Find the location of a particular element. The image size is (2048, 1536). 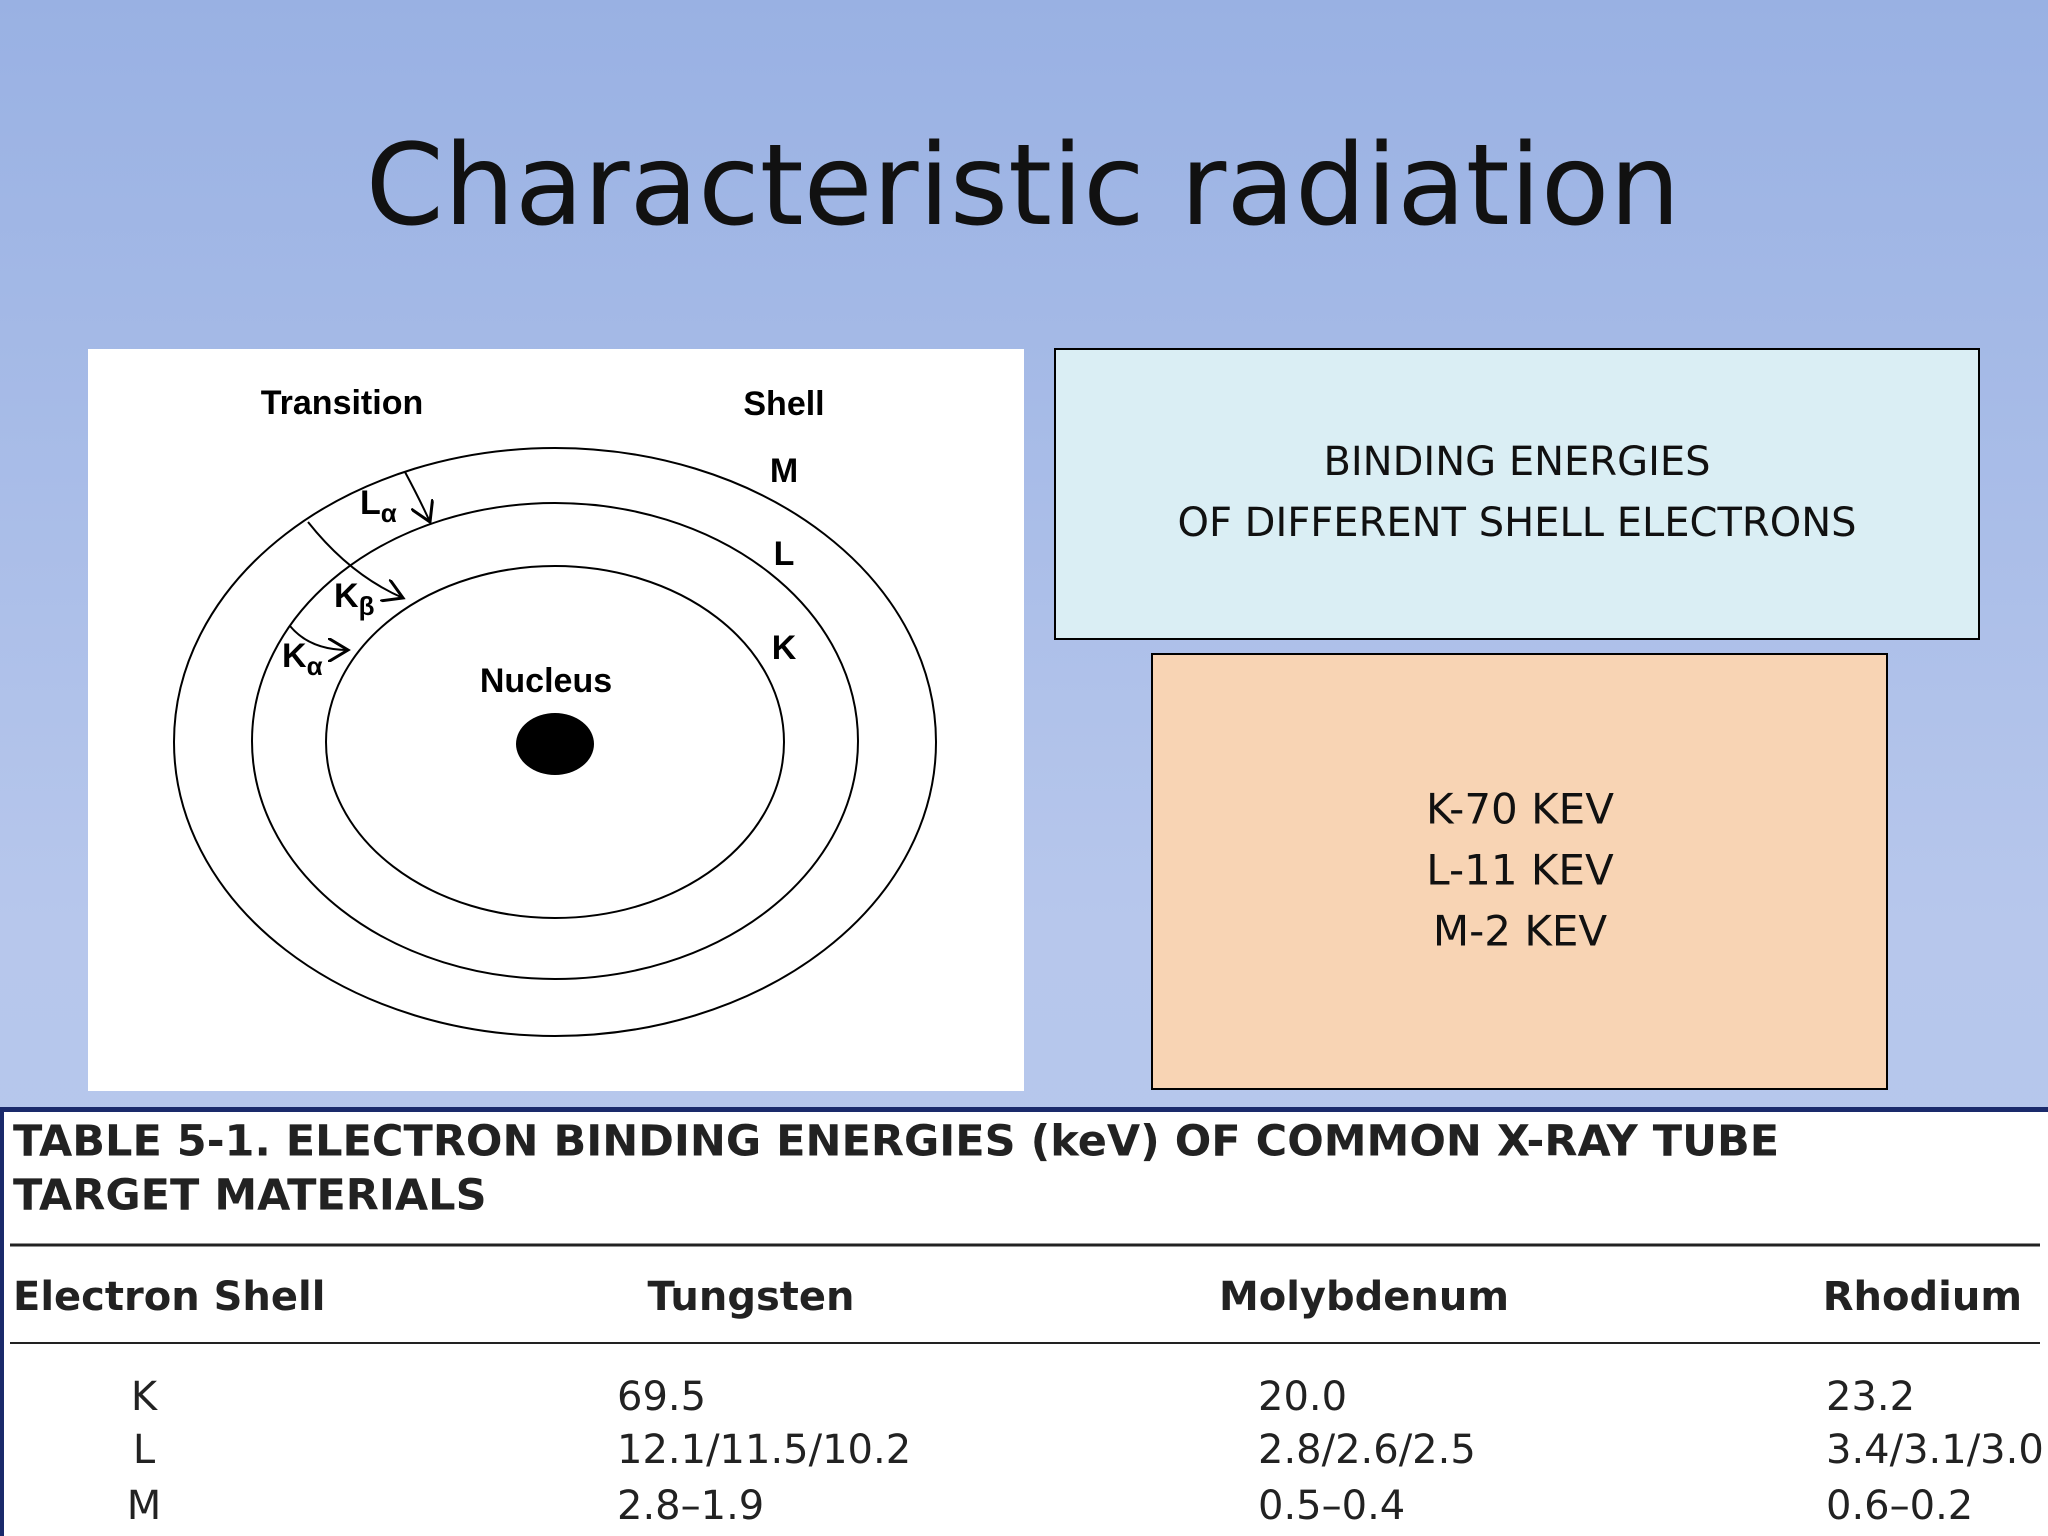

box-line: K-70 KEV is located at coordinates (1520, 809).